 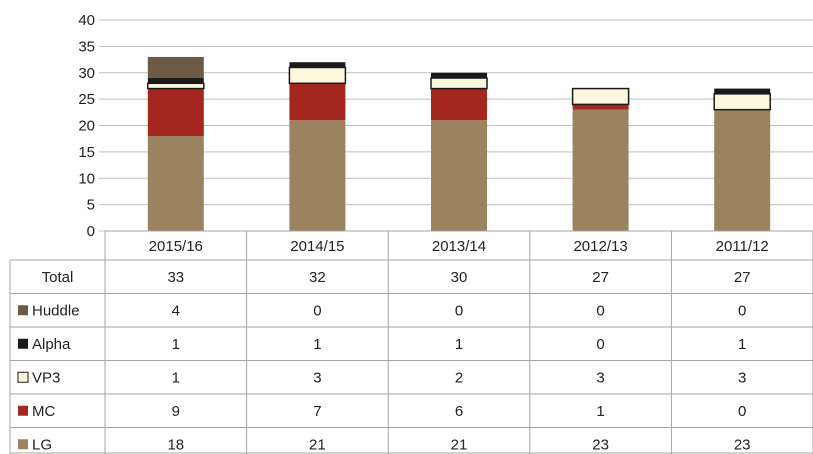 What do you see at coordinates (175, 67) in the screenshot?
I see `bar-segment-huddle` at bounding box center [175, 67].